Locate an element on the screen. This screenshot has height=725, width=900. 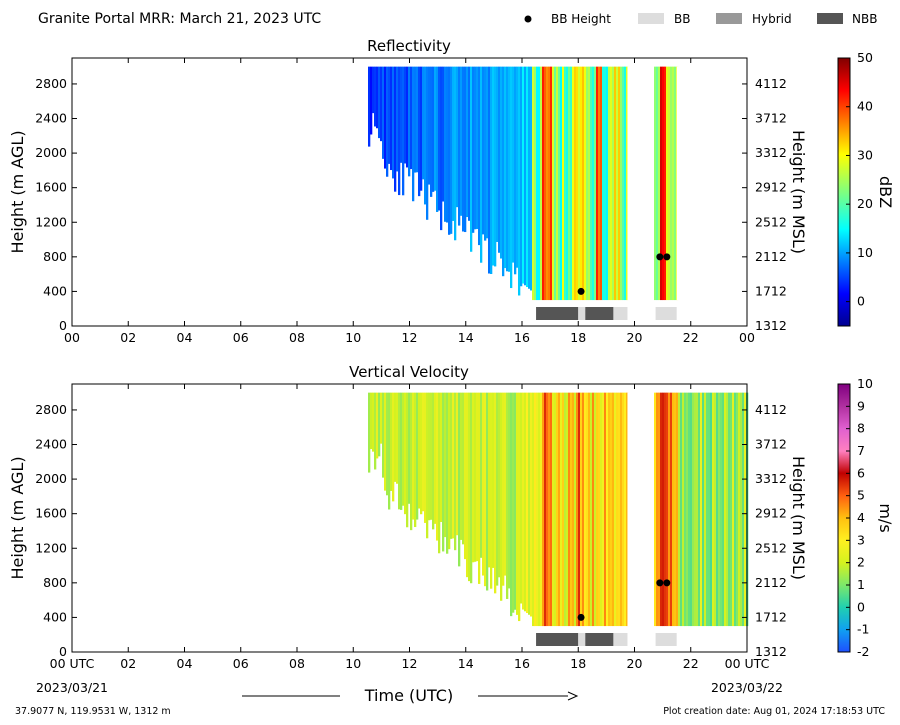
colorbar-tick-label: 40 is located at coordinates (865, 106).